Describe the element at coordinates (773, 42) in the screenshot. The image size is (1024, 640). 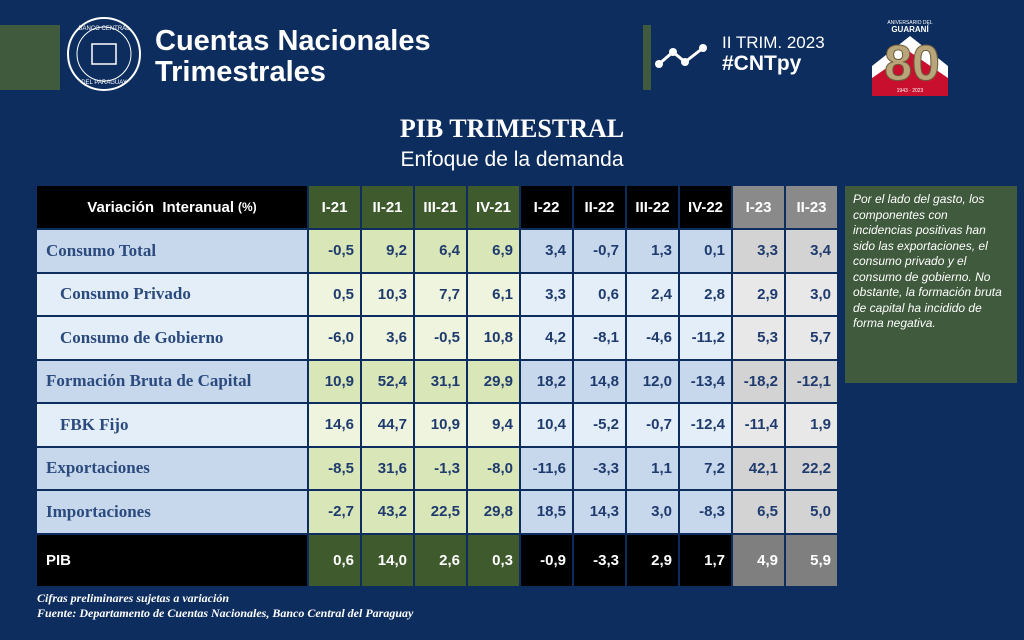
I see `period: II TRIM. 2023` at that location.